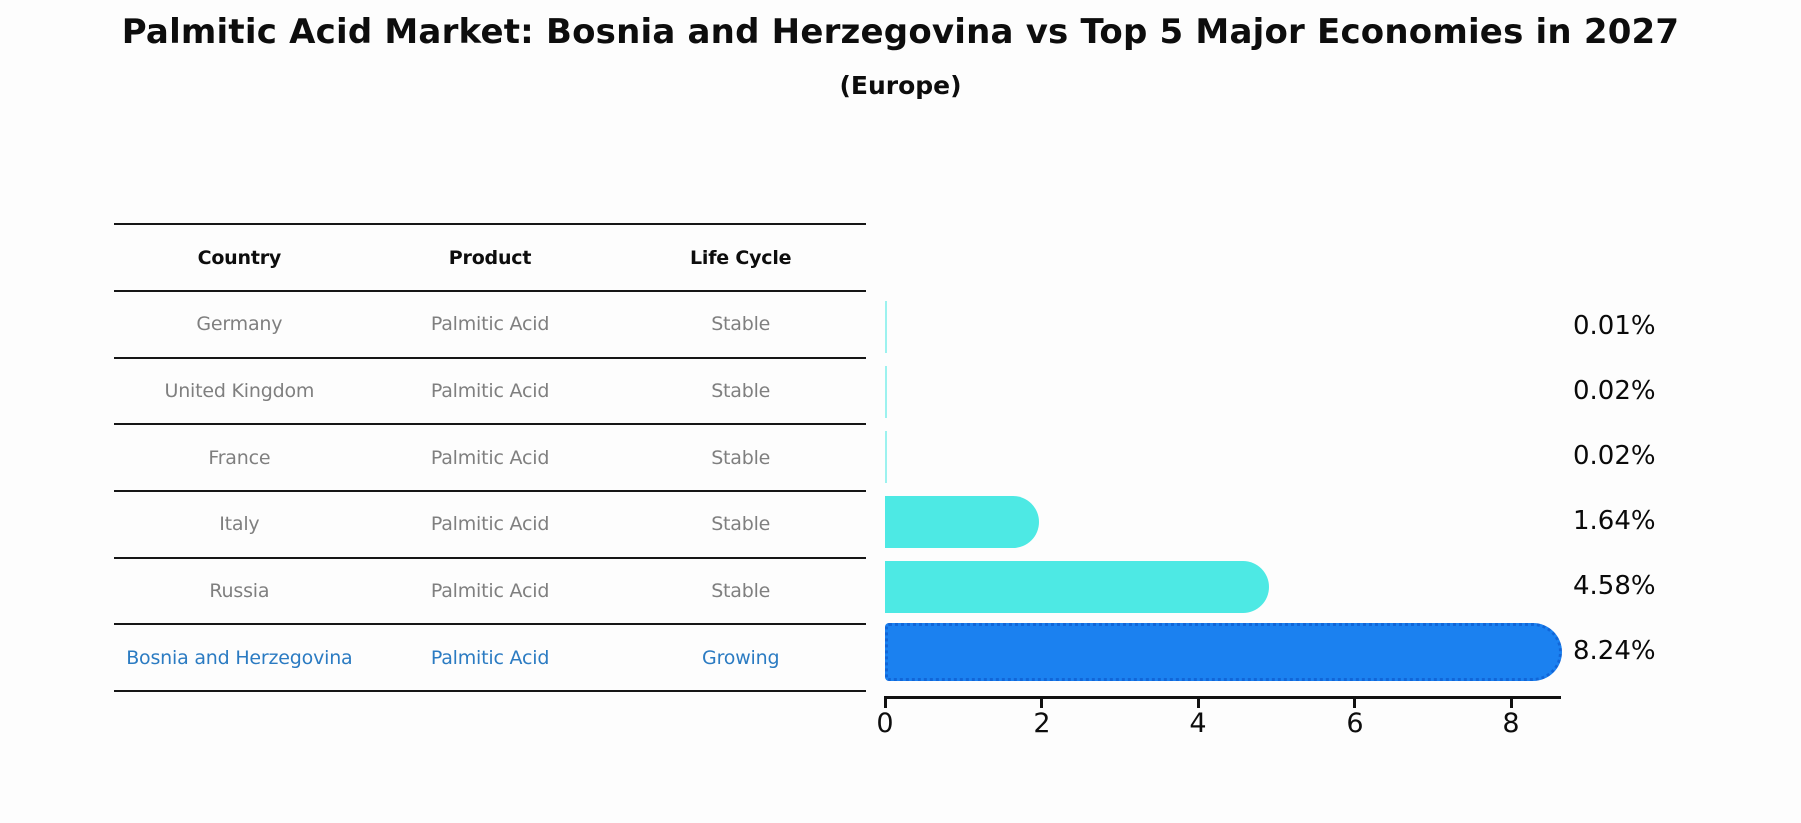  What do you see at coordinates (886, 392) in the screenshot?
I see `bar-united-kingdom` at bounding box center [886, 392].